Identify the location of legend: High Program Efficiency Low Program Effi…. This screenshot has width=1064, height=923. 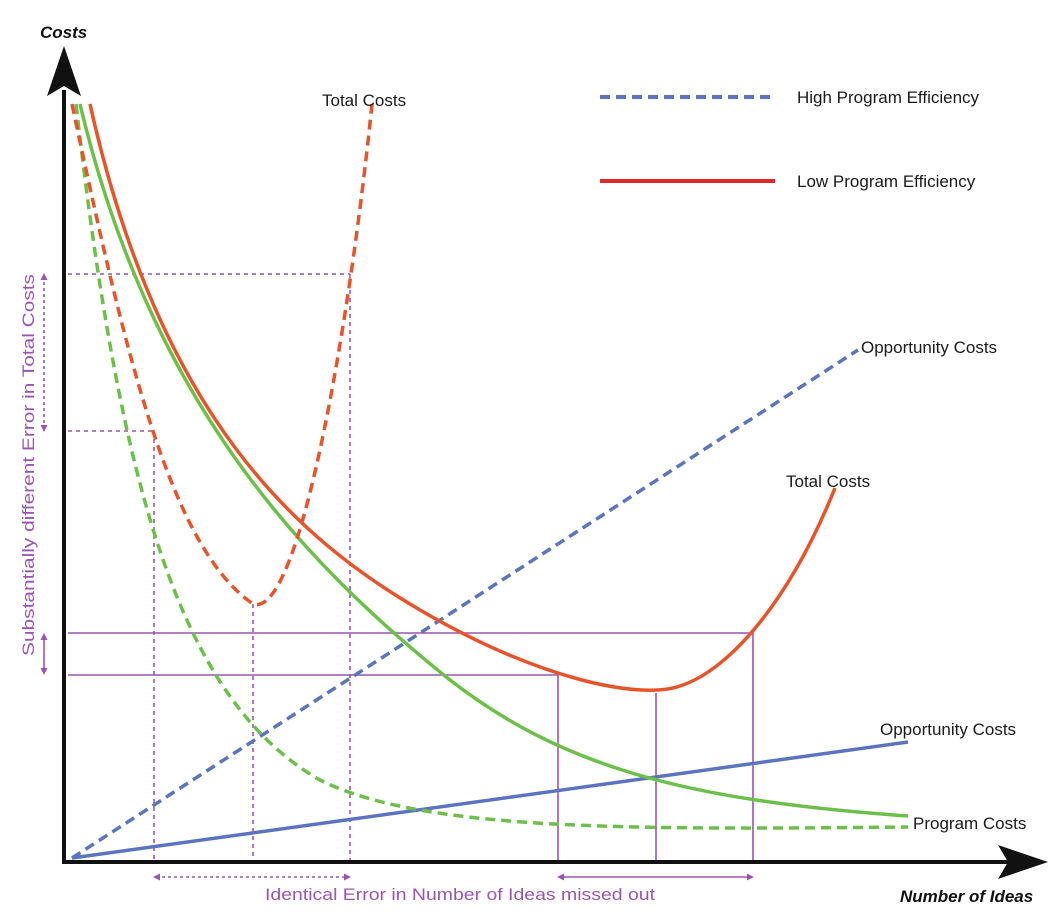
(790, 139).